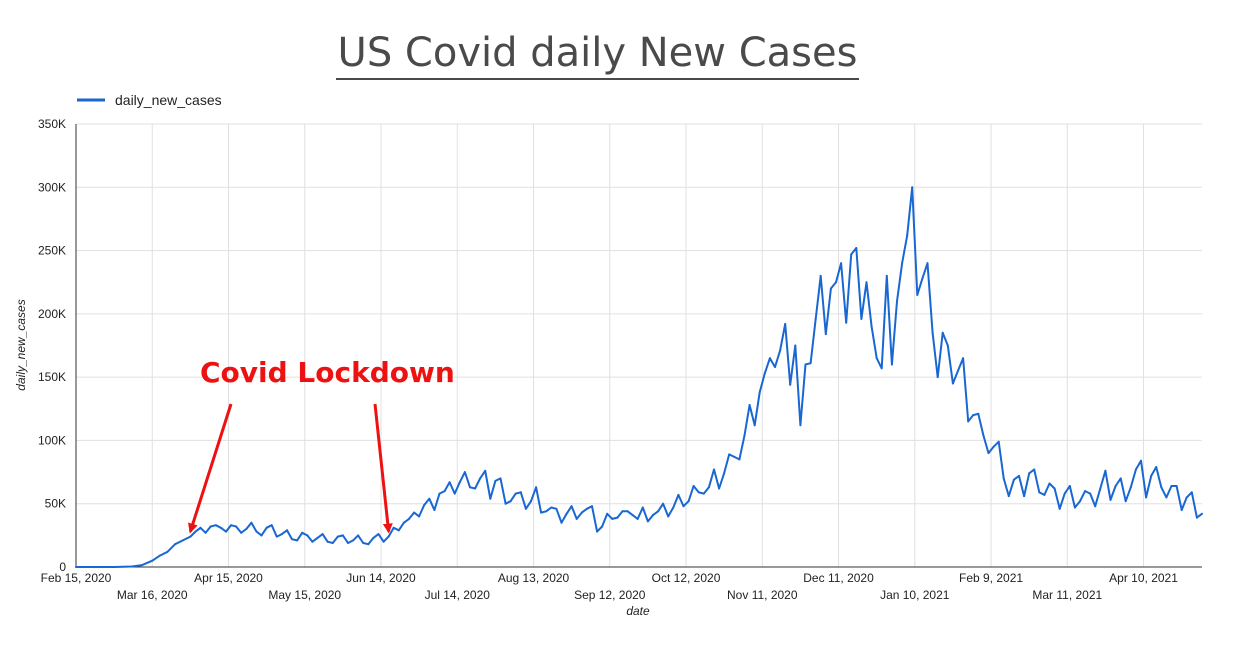 The width and height of the screenshot is (1235, 659). I want to click on y-tick-label: 100K, so click(52, 440).